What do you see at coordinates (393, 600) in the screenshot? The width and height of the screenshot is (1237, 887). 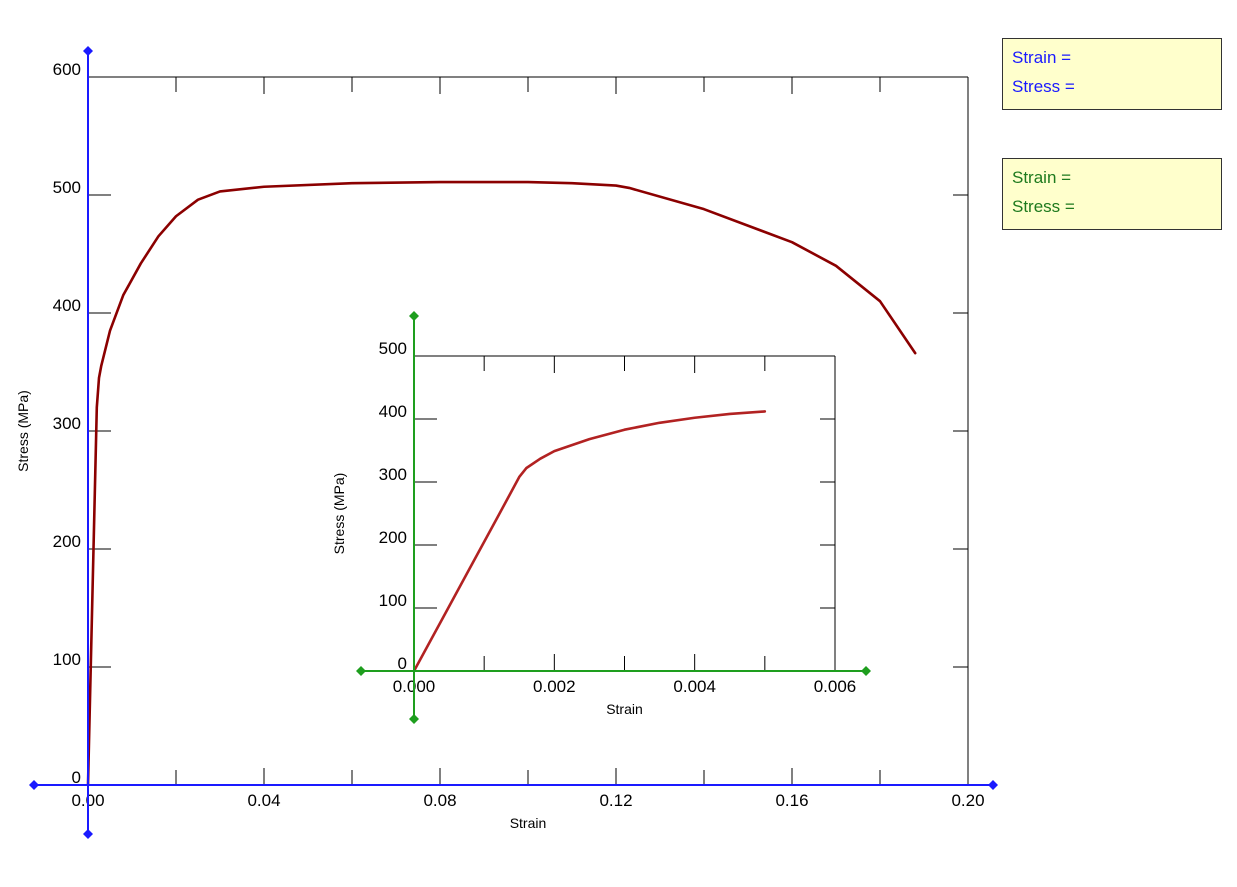 I see `inset-y-tick-label: 100` at bounding box center [393, 600].